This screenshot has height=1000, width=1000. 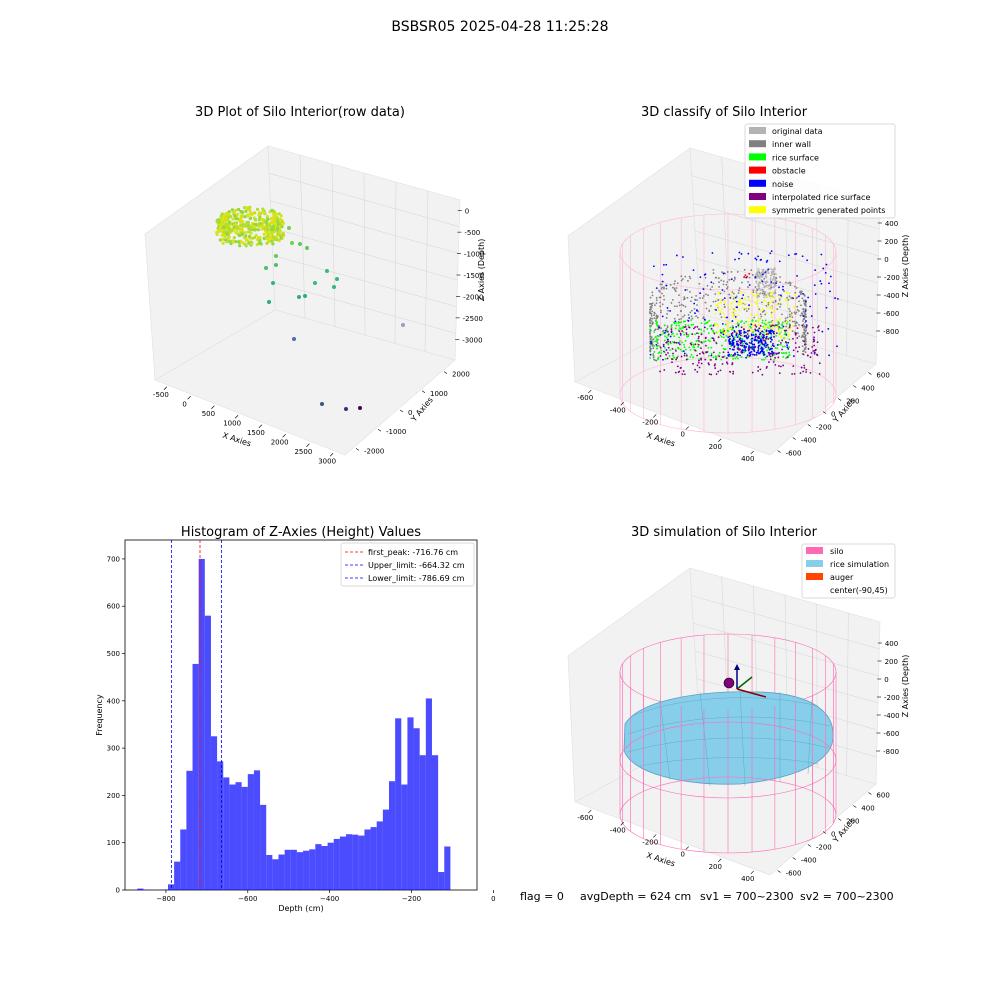 I want to click on x-tick-label: 400, so click(x=747, y=879).